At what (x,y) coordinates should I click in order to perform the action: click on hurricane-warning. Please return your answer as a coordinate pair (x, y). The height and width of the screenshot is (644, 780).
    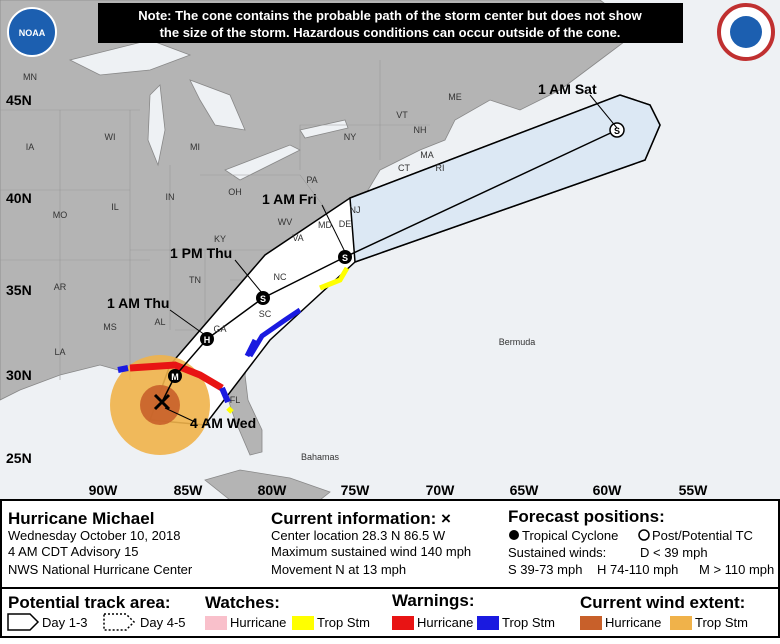
    Looking at the image, I should click on (176, 376).